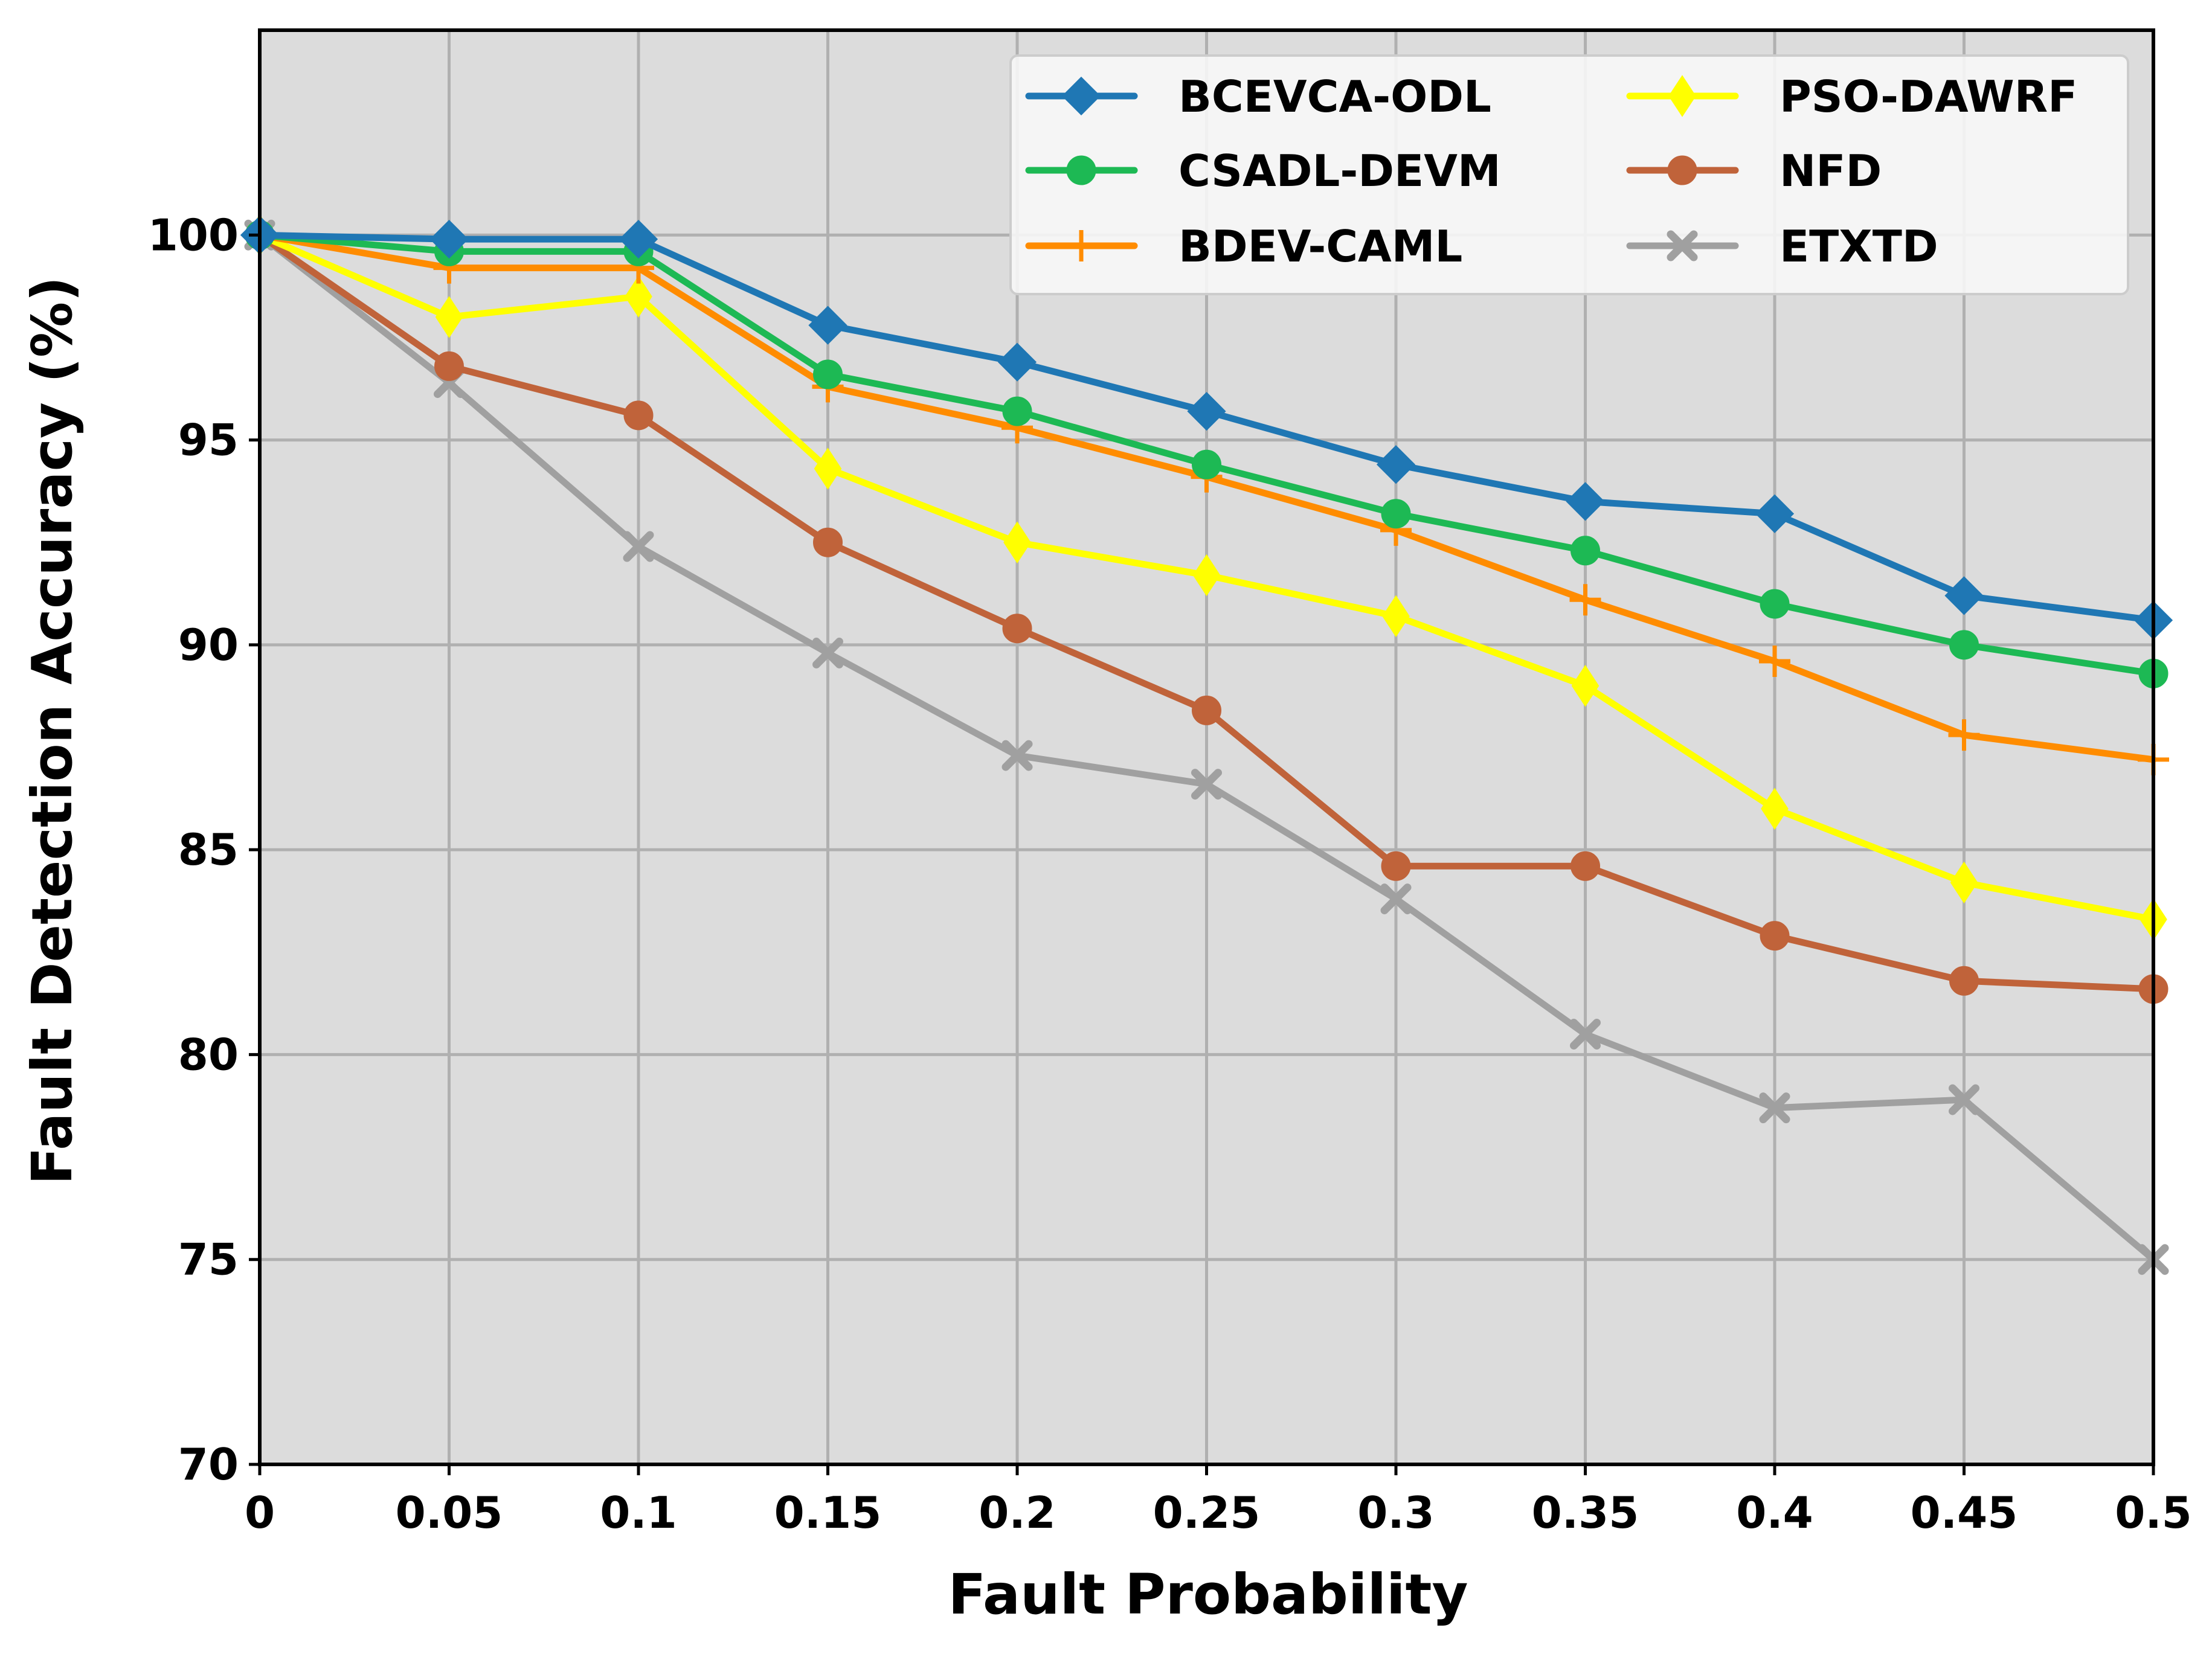 The width and height of the screenshot is (2212, 1654). Describe the element at coordinates (1339, 171) in the screenshot. I see `legend-label: CSADL-DEVM` at that location.